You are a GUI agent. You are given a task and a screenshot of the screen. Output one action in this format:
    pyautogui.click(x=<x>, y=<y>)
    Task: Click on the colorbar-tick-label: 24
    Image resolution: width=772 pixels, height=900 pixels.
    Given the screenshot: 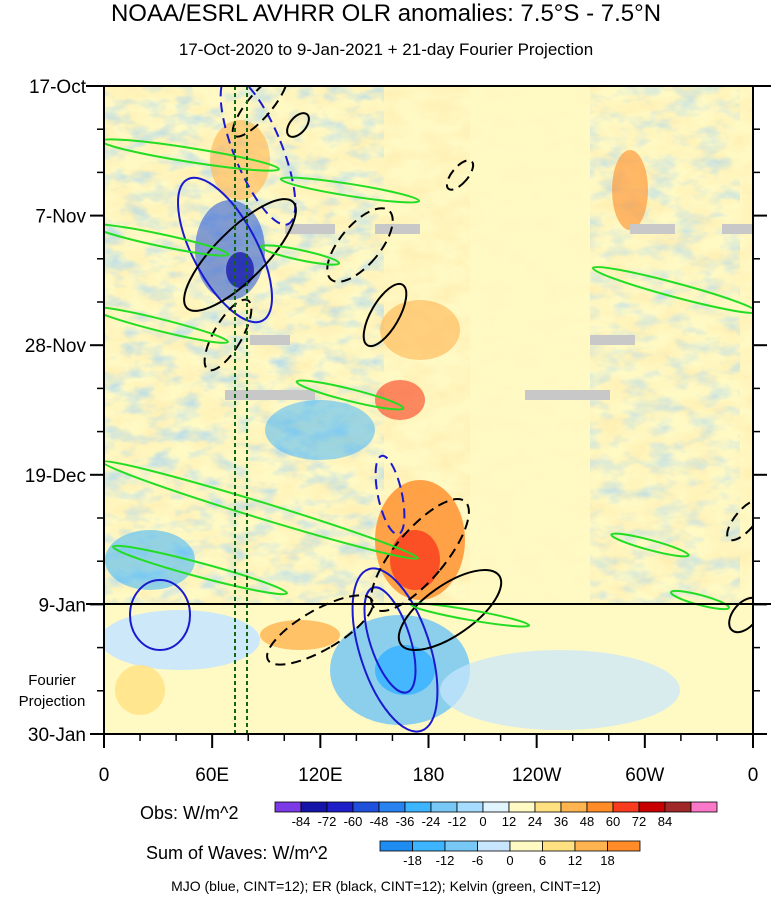 What is the action you would take?
    pyautogui.click(x=535, y=821)
    